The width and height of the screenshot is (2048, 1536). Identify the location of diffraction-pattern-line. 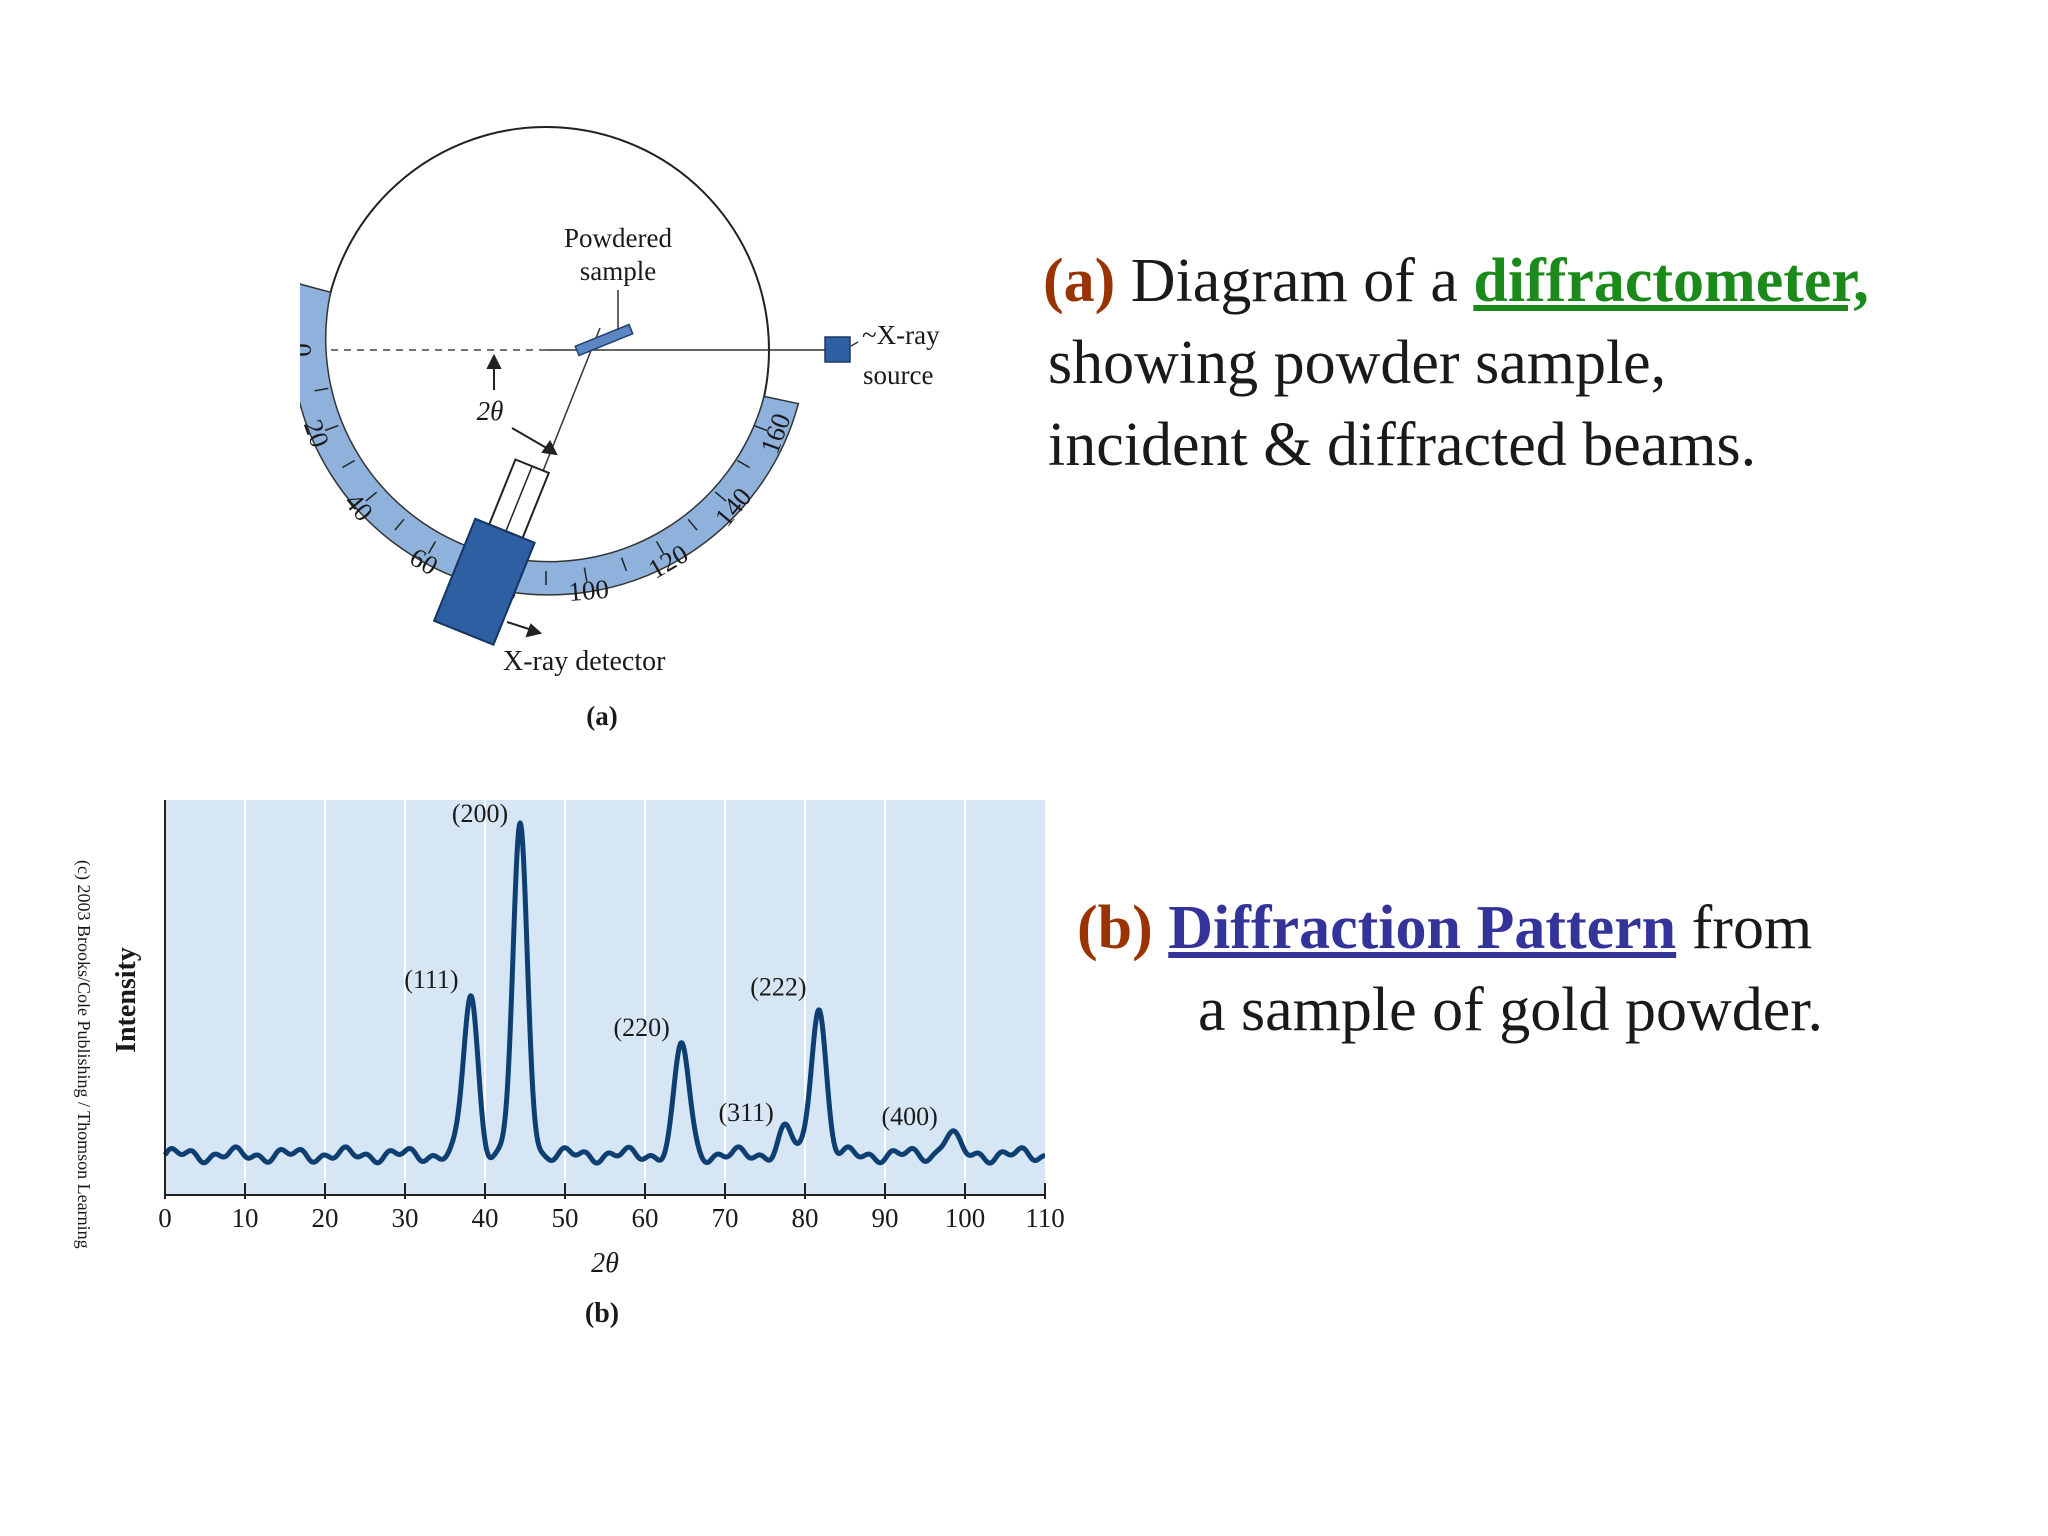
(604, 993).